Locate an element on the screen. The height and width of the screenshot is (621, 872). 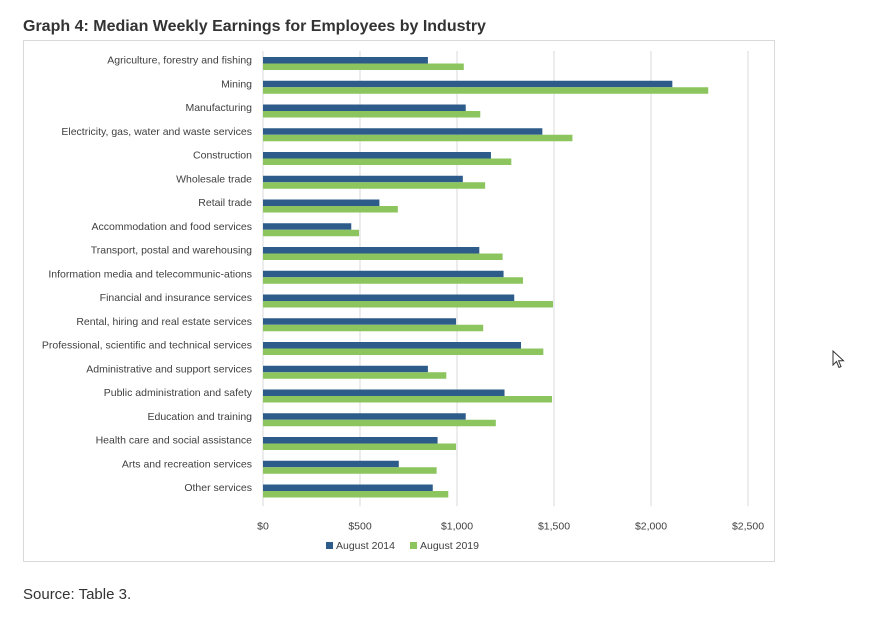
x-tick-label: $2,000 is located at coordinates (651, 526).